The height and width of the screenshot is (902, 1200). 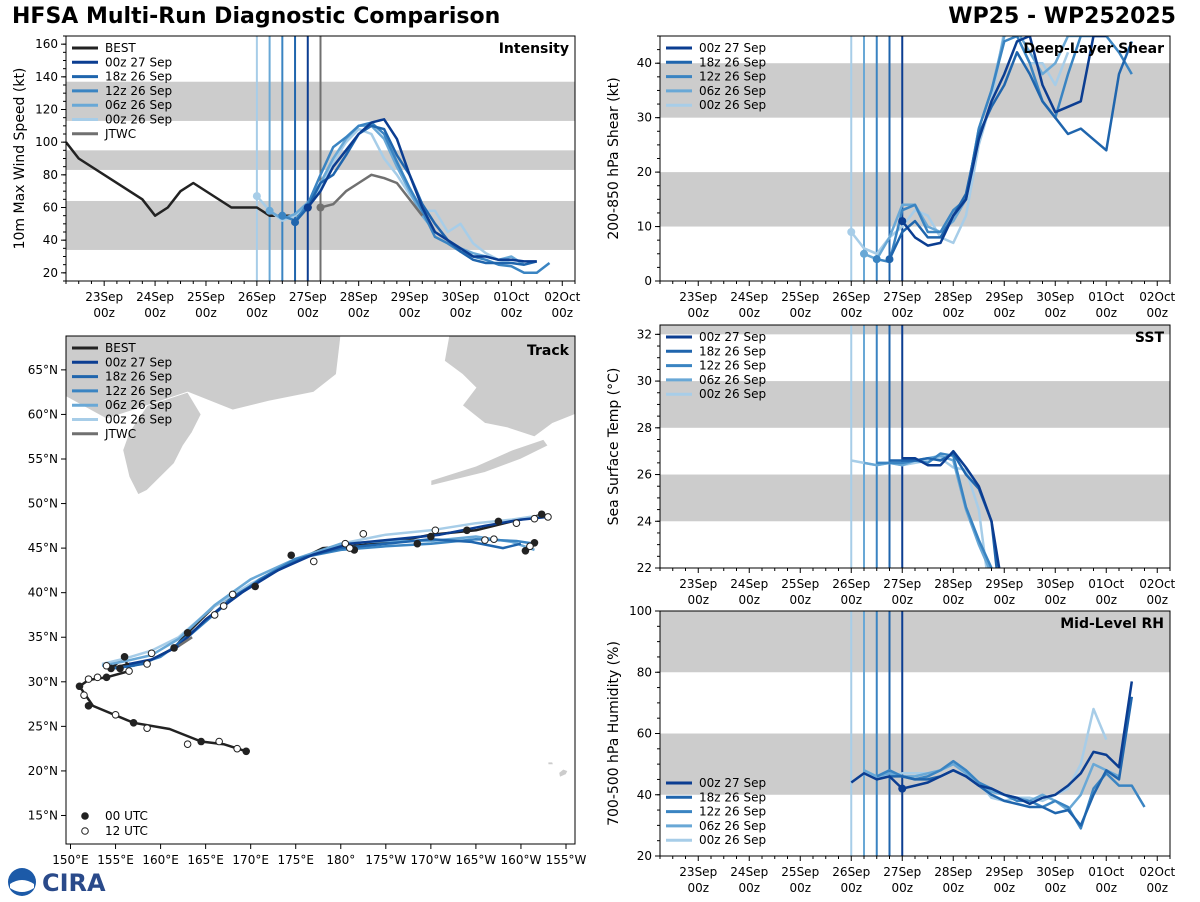 I want to click on rh-series-00z-27-sep, so click(x=992, y=743).